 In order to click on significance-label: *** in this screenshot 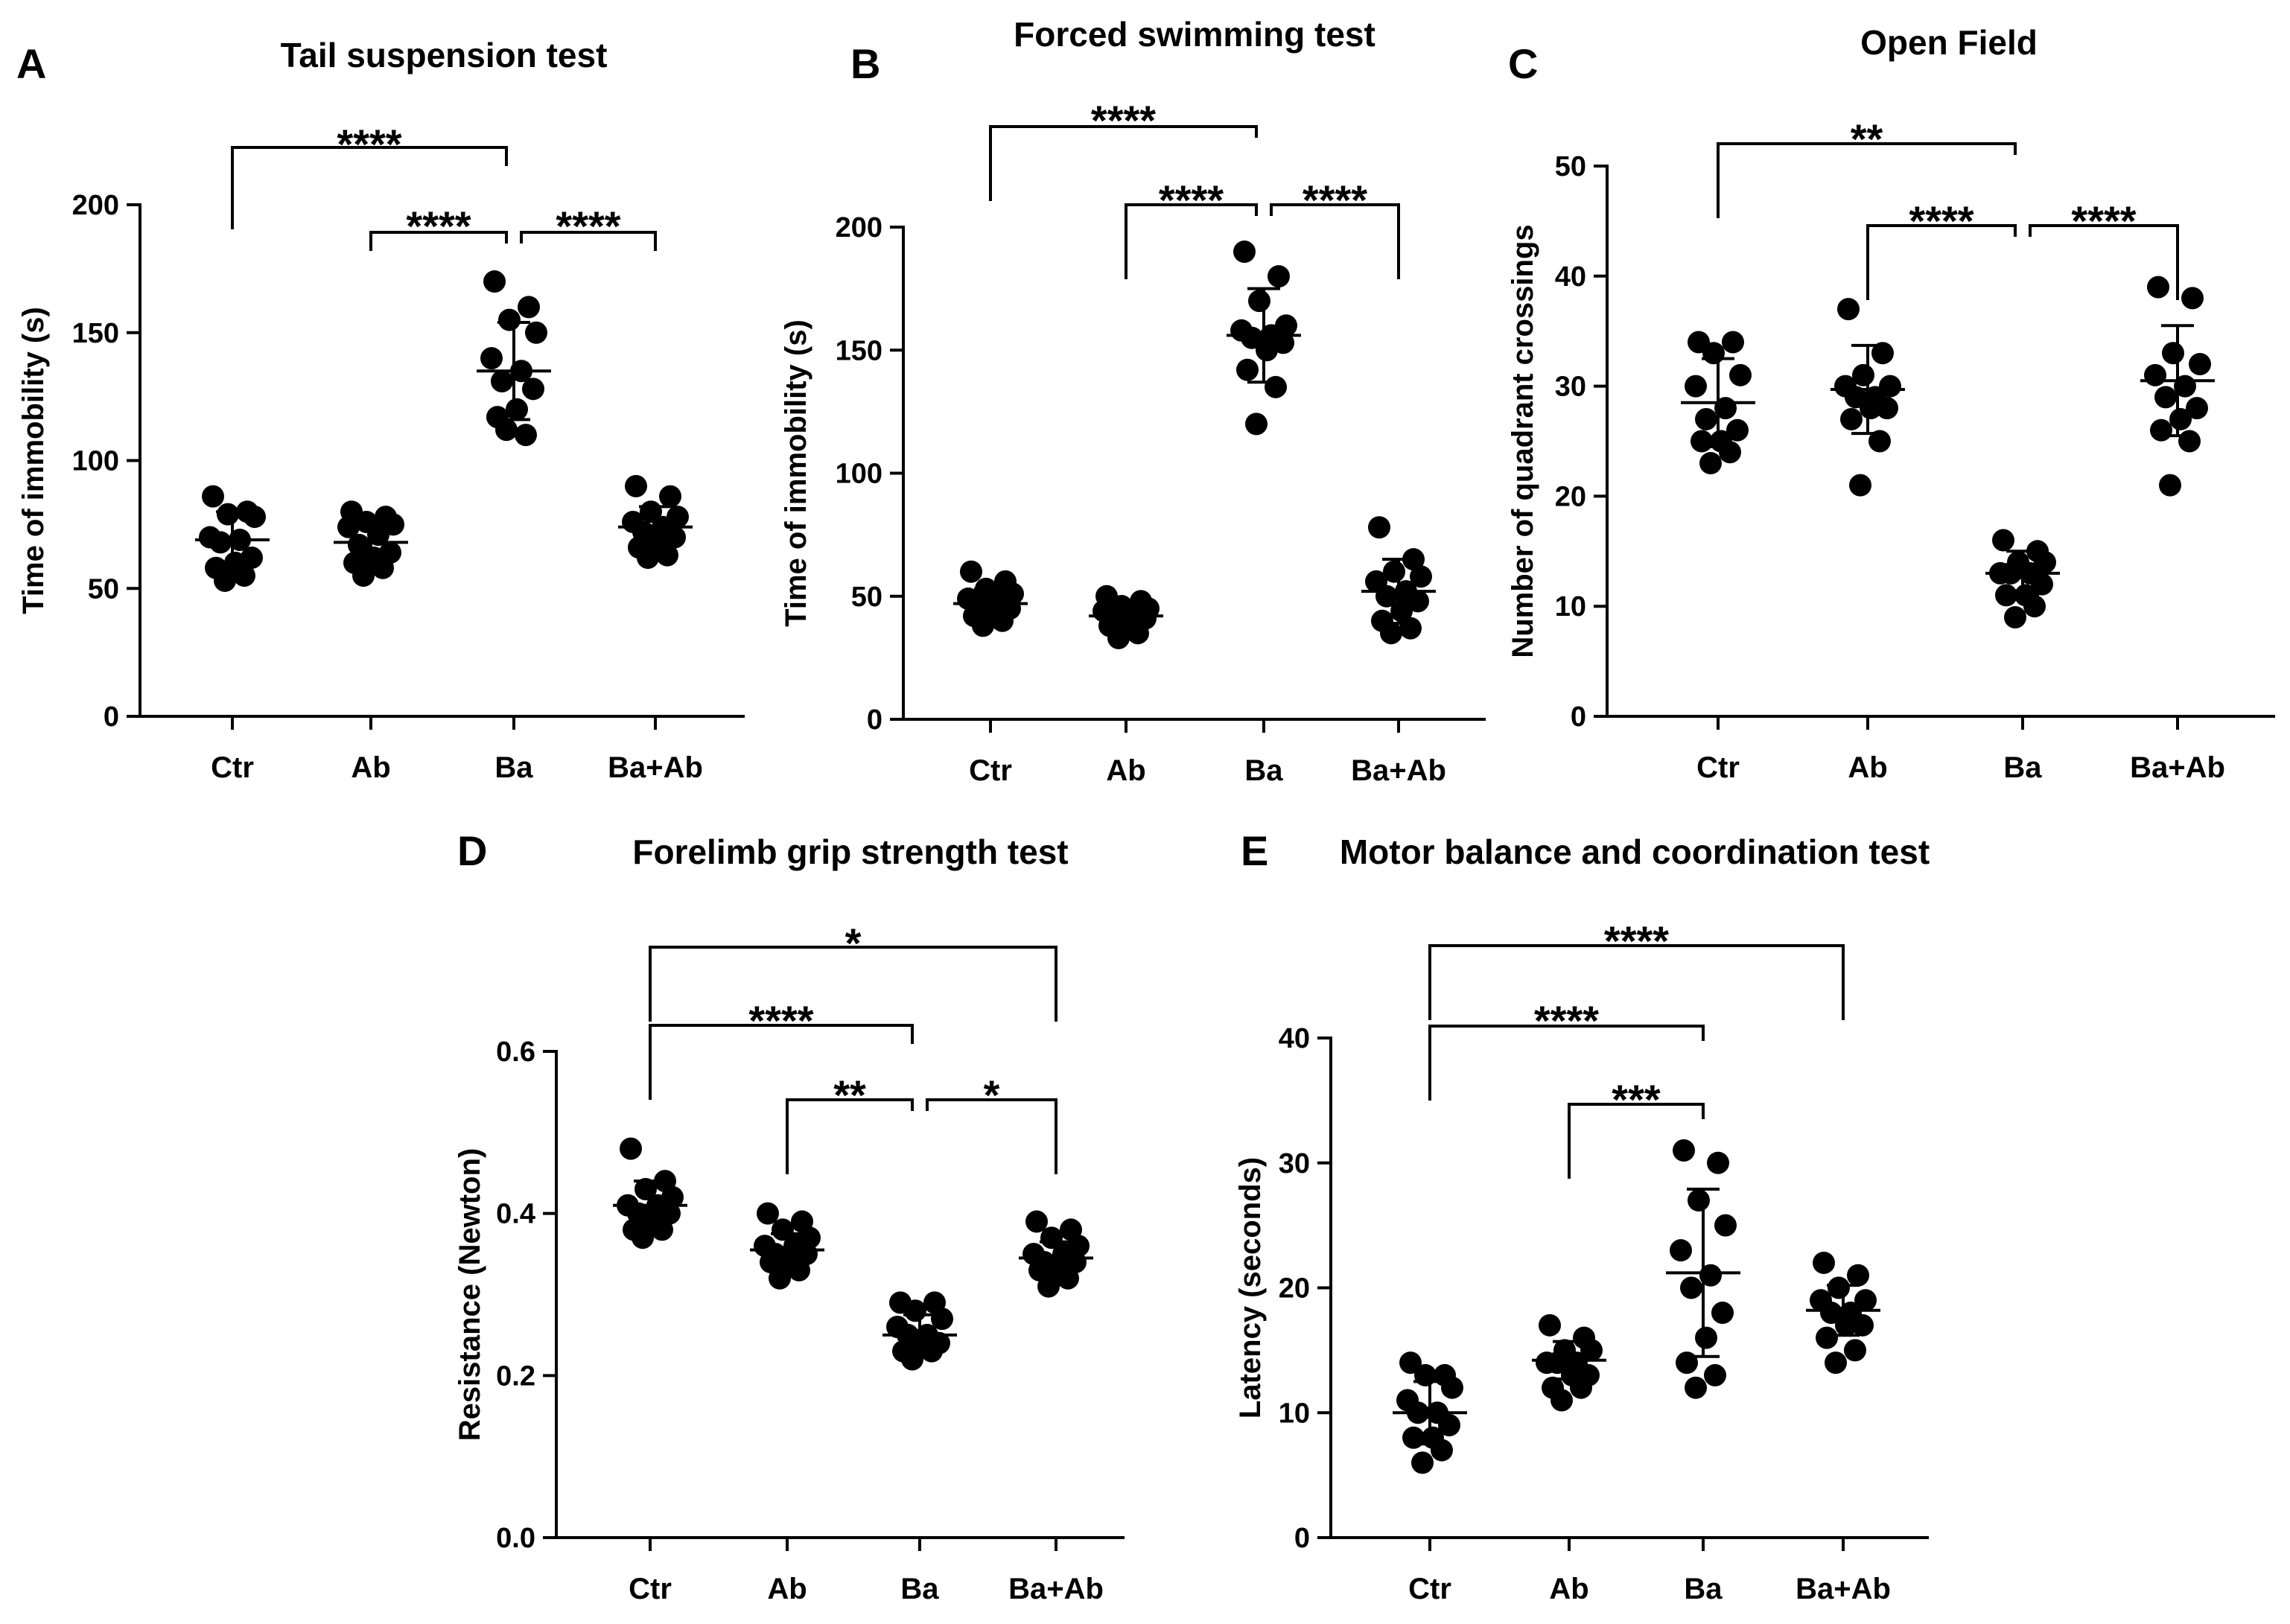, I will do `click(1636, 1099)`.